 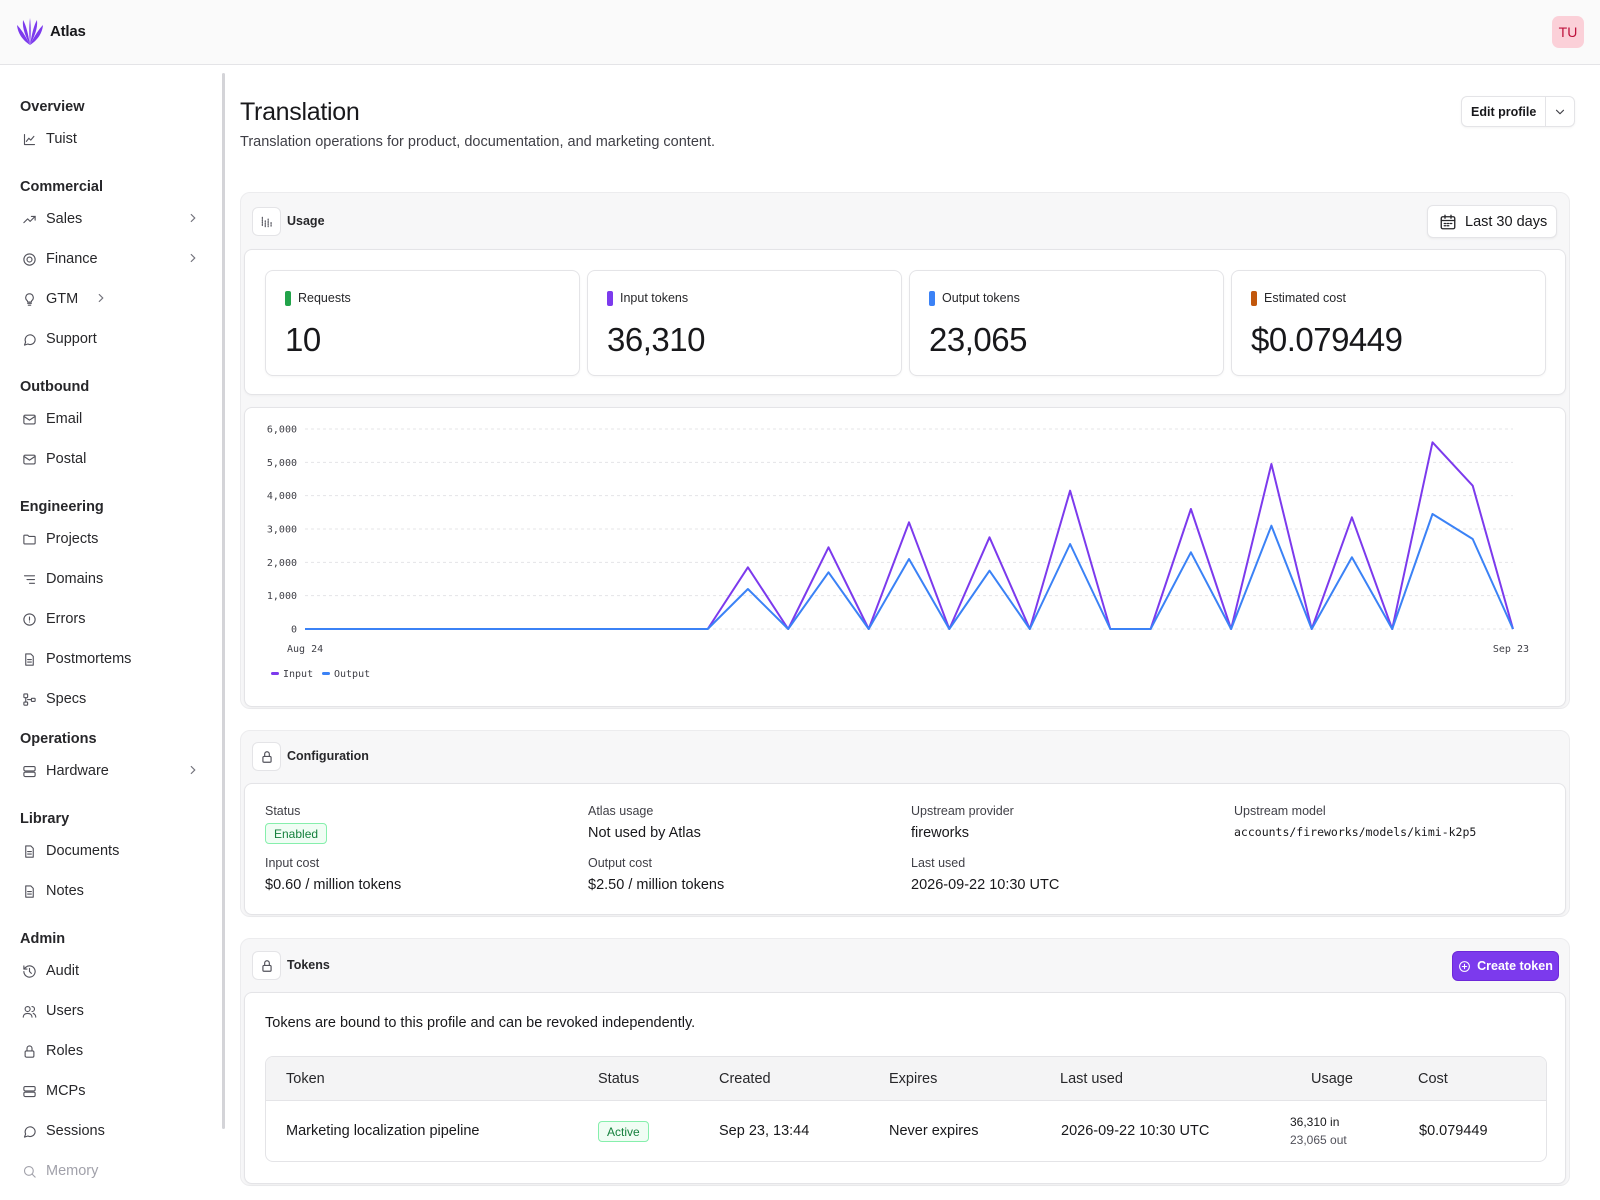 I want to click on sidebar-item-projects: Projects, so click(x=115, y=539).